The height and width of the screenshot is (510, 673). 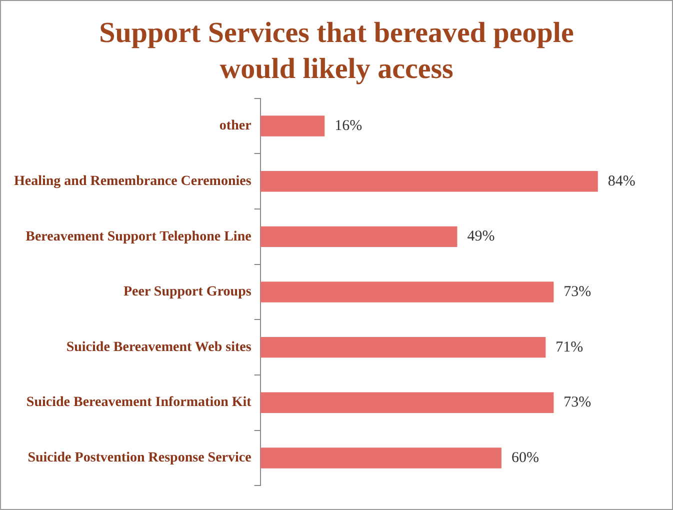 I want to click on y-tick-label: Bereavement Support Telephone Line, so click(x=139, y=236).